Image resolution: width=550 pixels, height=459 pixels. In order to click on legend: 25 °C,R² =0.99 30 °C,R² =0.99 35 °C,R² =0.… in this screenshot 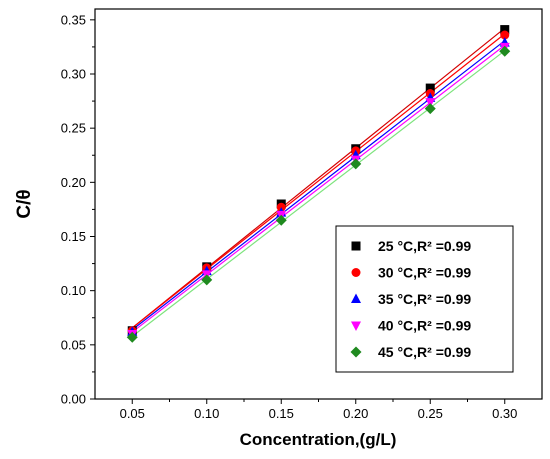, I will do `click(424, 299)`.